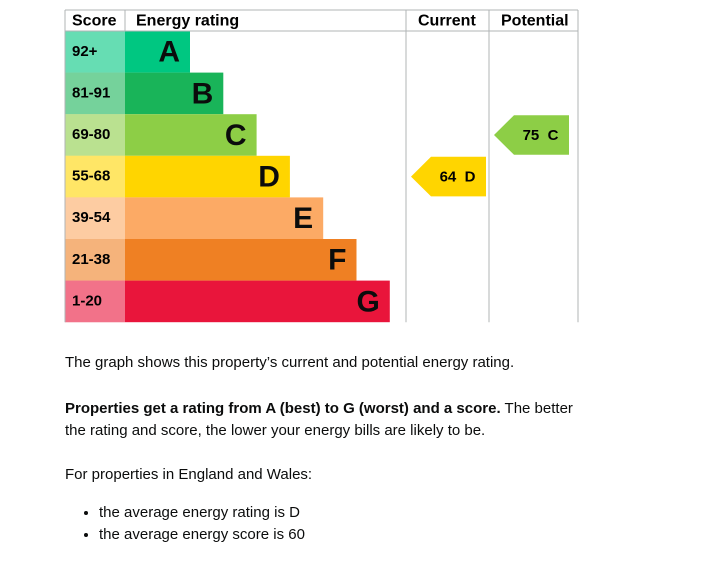 Image resolution: width=701 pixels, height=572 pixels. I want to click on current-score: 64, so click(448, 177).